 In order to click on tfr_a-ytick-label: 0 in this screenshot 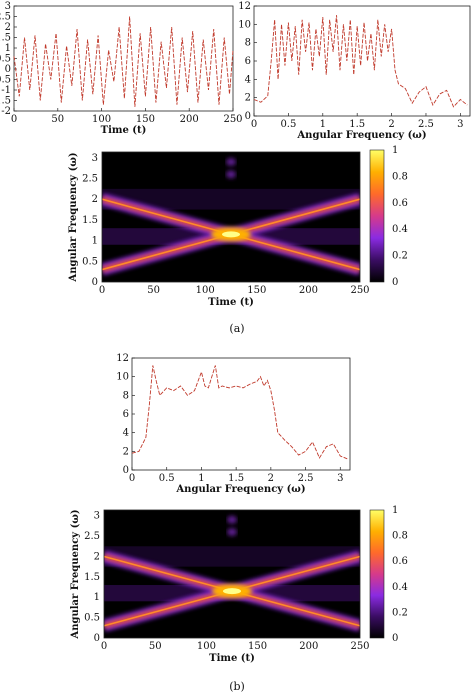, I will do `click(95, 282)`.